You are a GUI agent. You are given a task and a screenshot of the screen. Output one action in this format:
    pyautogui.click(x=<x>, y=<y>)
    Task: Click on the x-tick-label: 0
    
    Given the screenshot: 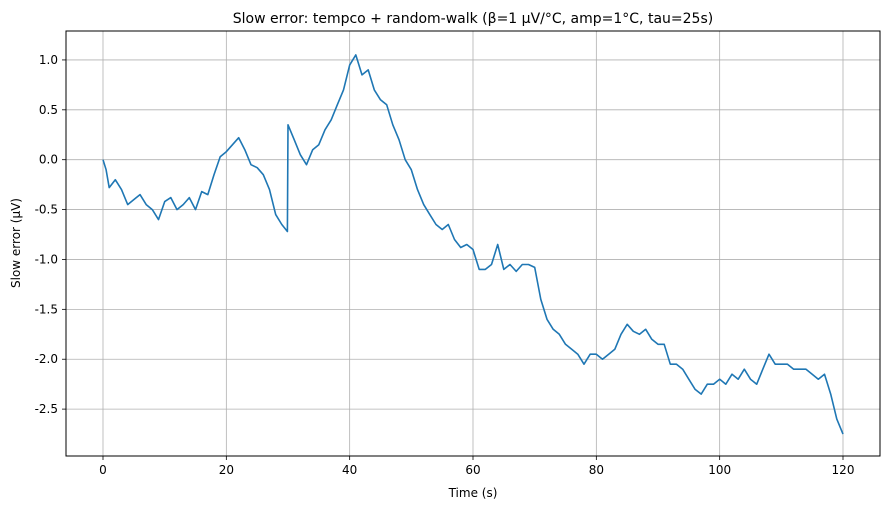 What is the action you would take?
    pyautogui.click(x=103, y=470)
    